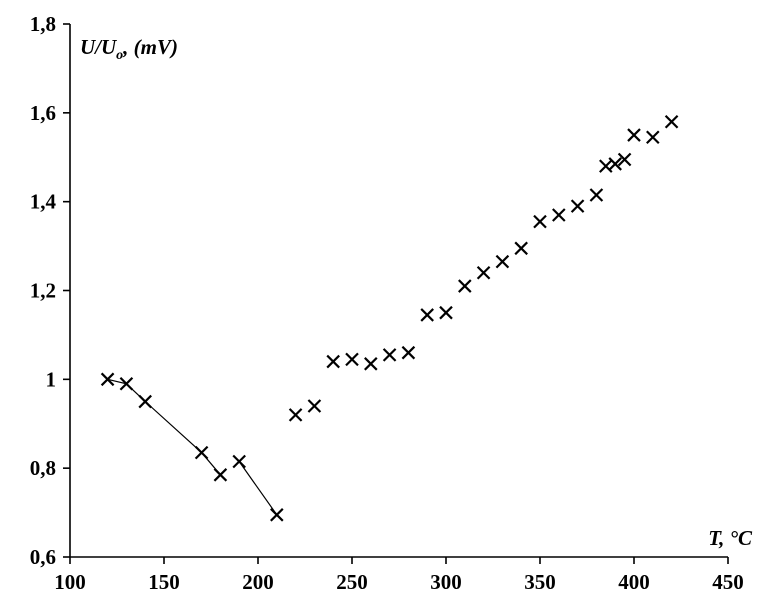 This screenshot has width=761, height=603. What do you see at coordinates (150, 47) in the screenshot?
I see `y-axis-title-suffix: , (mV)` at bounding box center [150, 47].